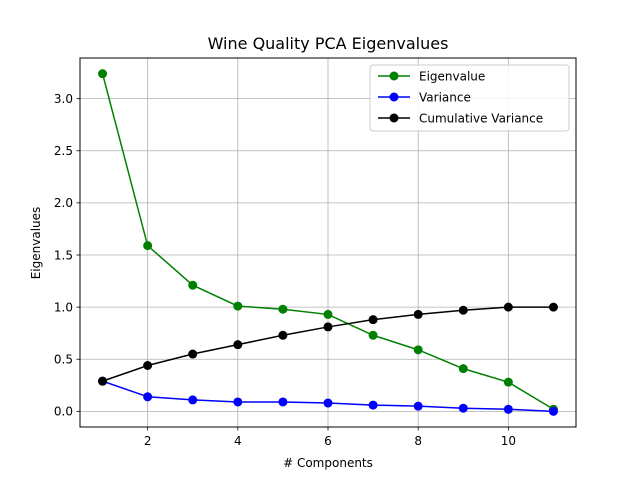 The width and height of the screenshot is (640, 480). I want to click on y-tick-label: 3.0, so click(63, 99).